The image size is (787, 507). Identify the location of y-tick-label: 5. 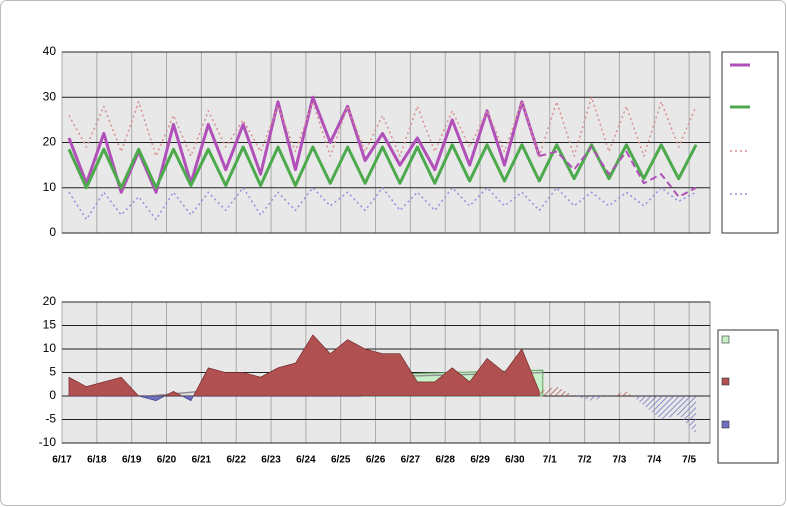
(52, 372).